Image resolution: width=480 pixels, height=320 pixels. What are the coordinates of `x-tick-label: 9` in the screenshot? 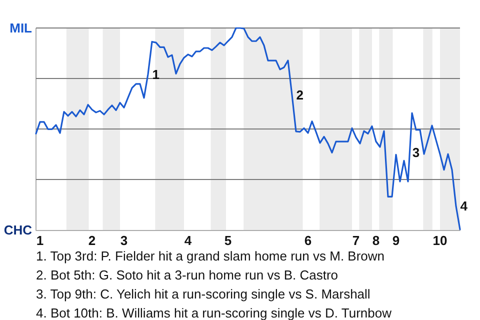 It's located at (396, 240).